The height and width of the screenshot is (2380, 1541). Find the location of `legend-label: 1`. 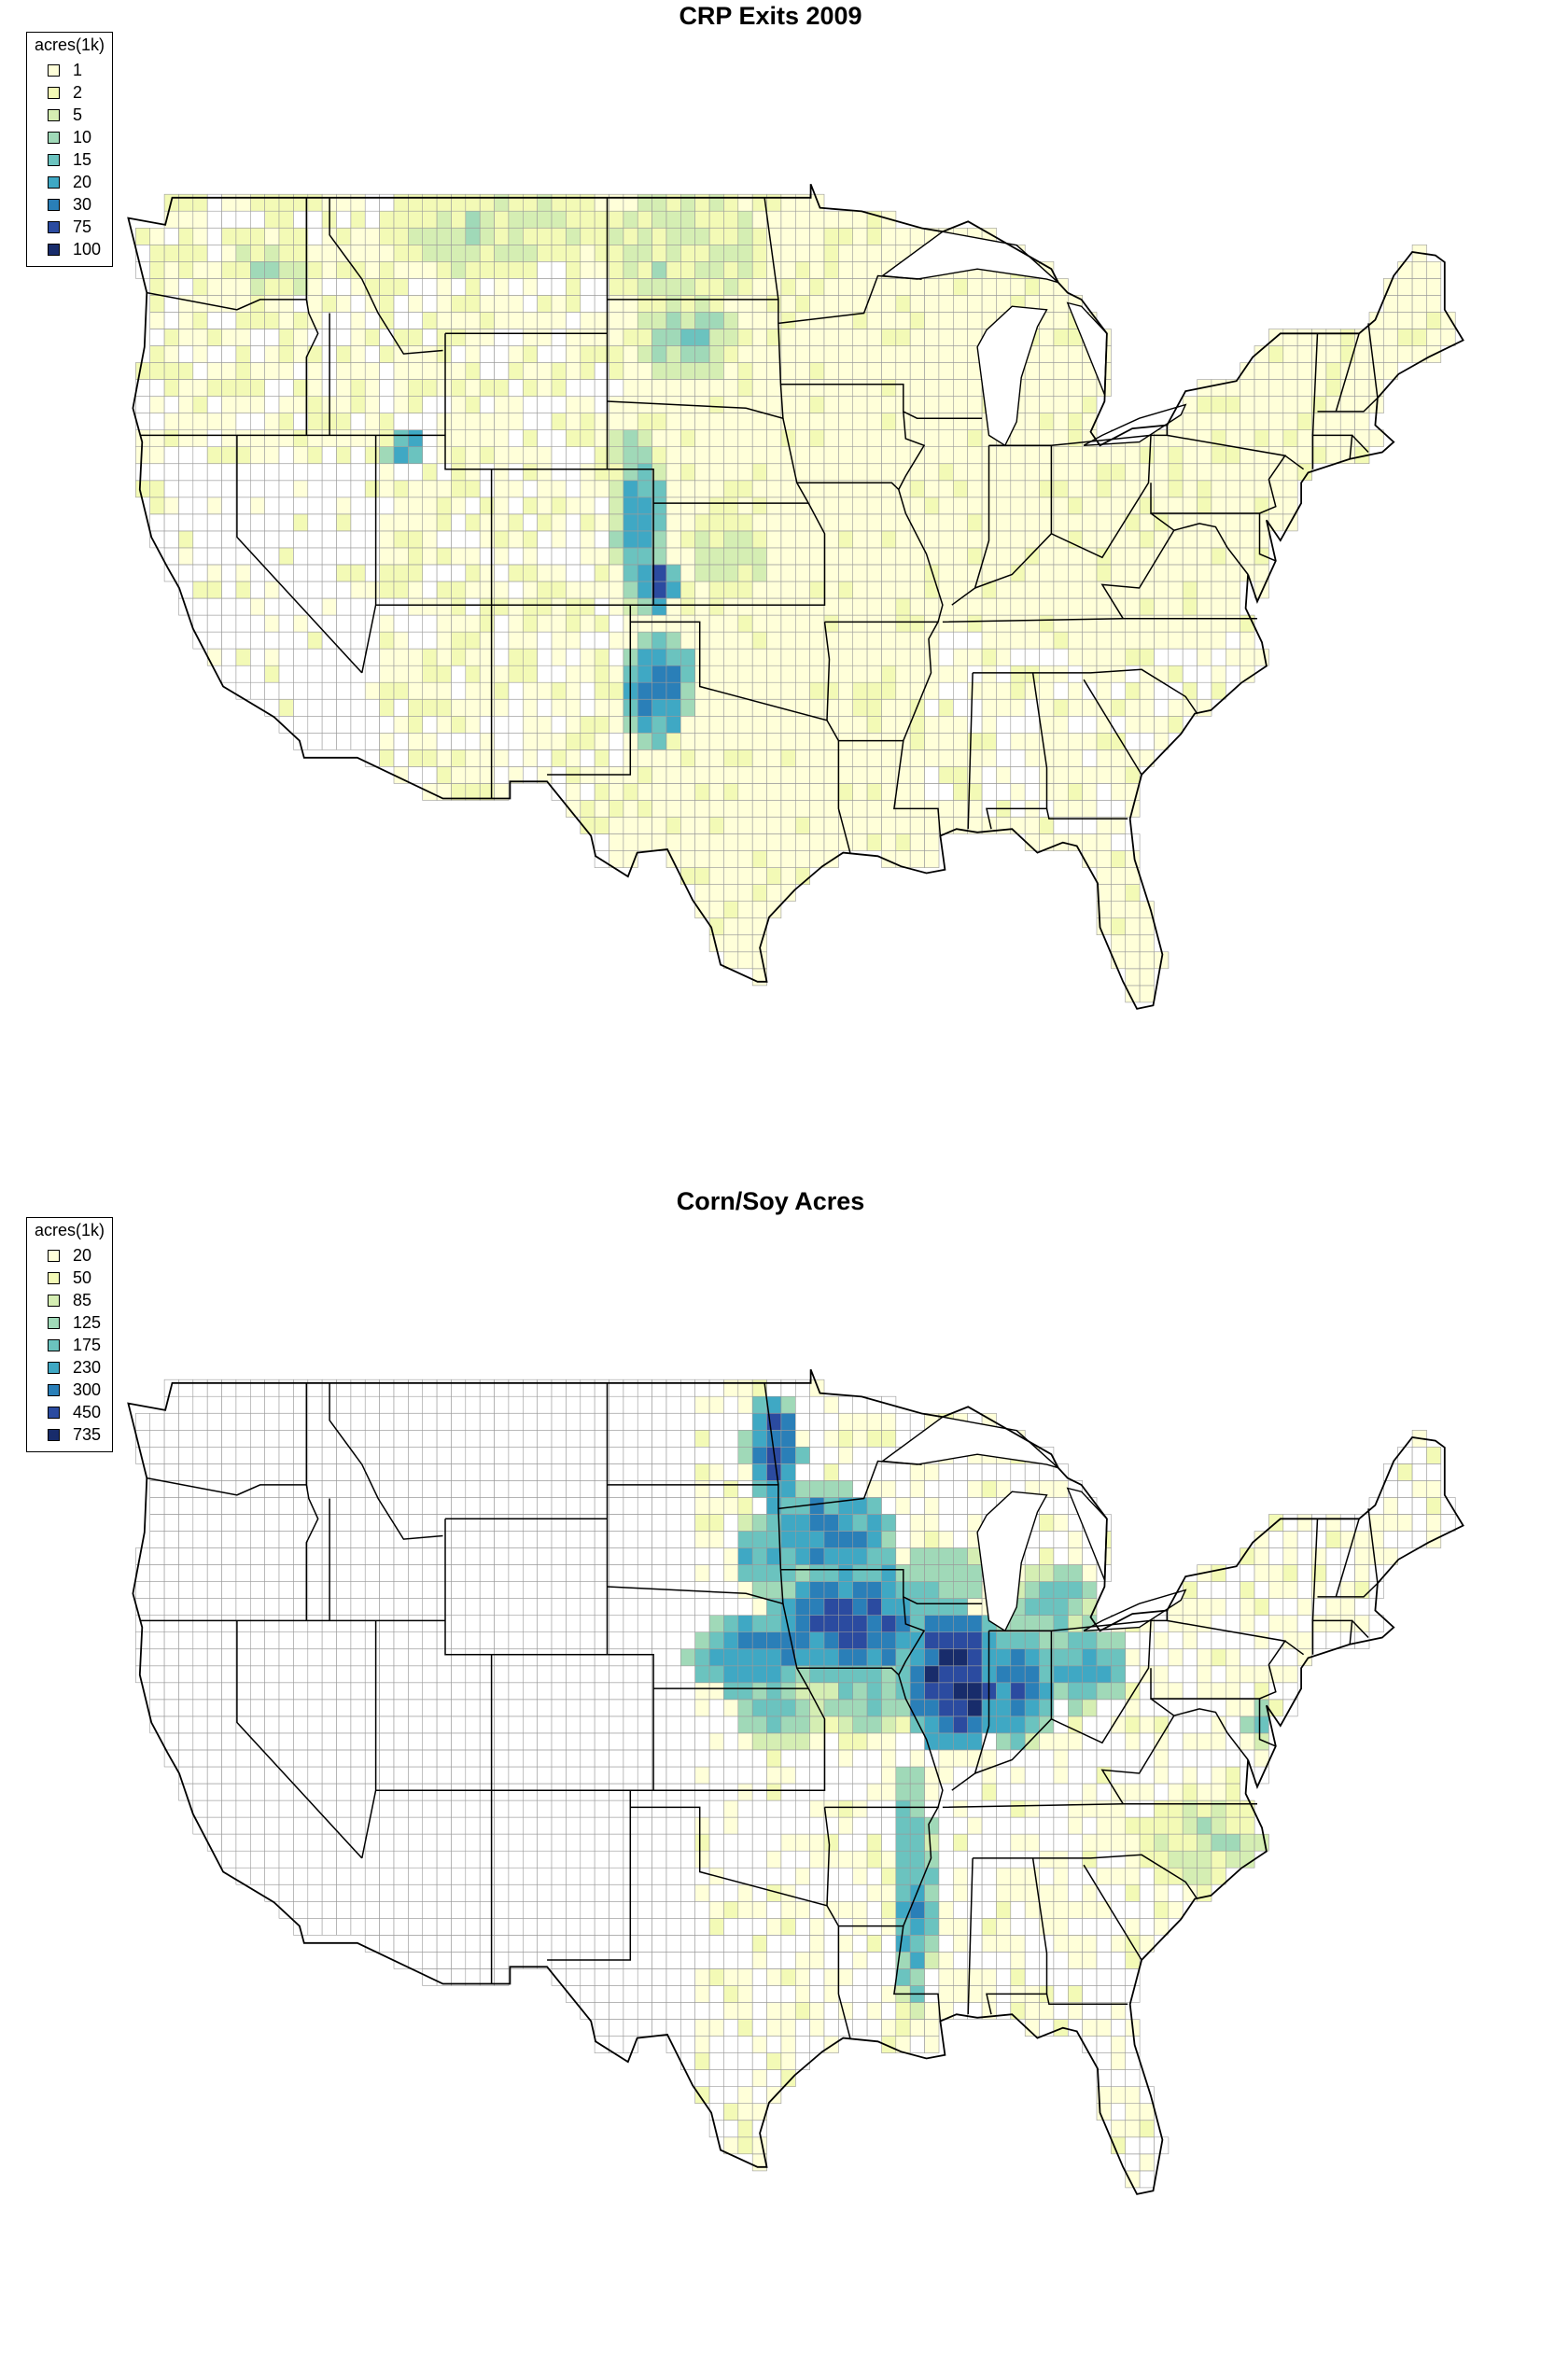

legend-label: 1 is located at coordinates (78, 70).